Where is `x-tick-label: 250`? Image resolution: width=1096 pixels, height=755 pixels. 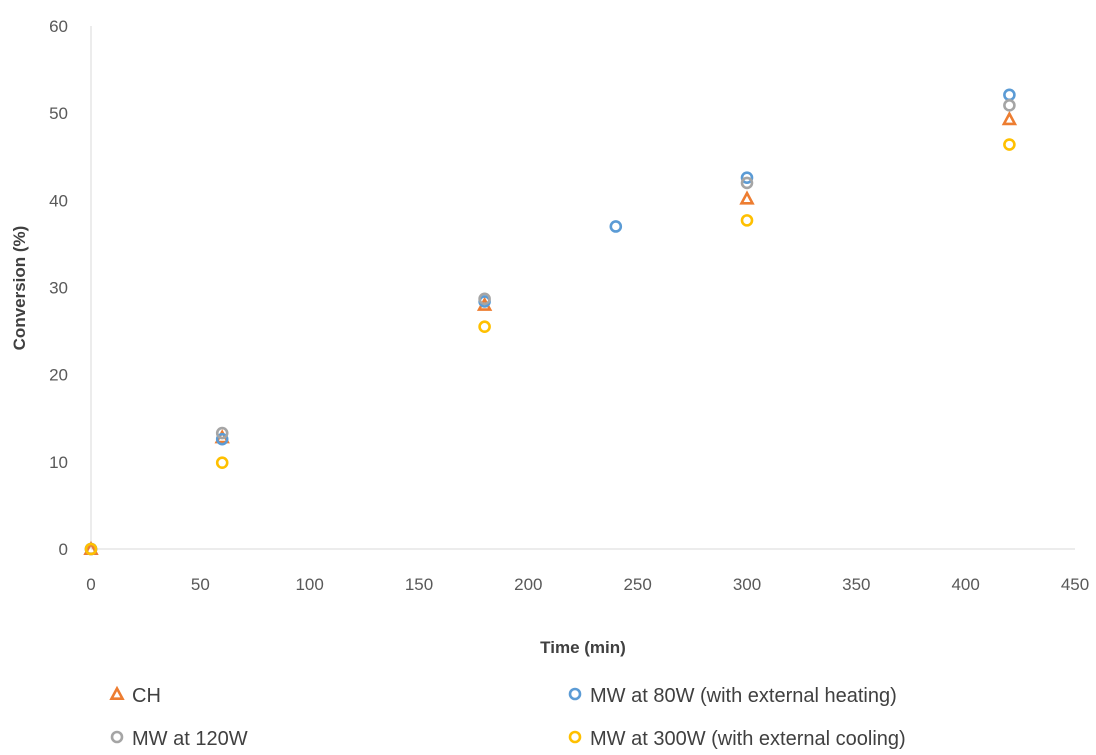 x-tick-label: 250 is located at coordinates (637, 584).